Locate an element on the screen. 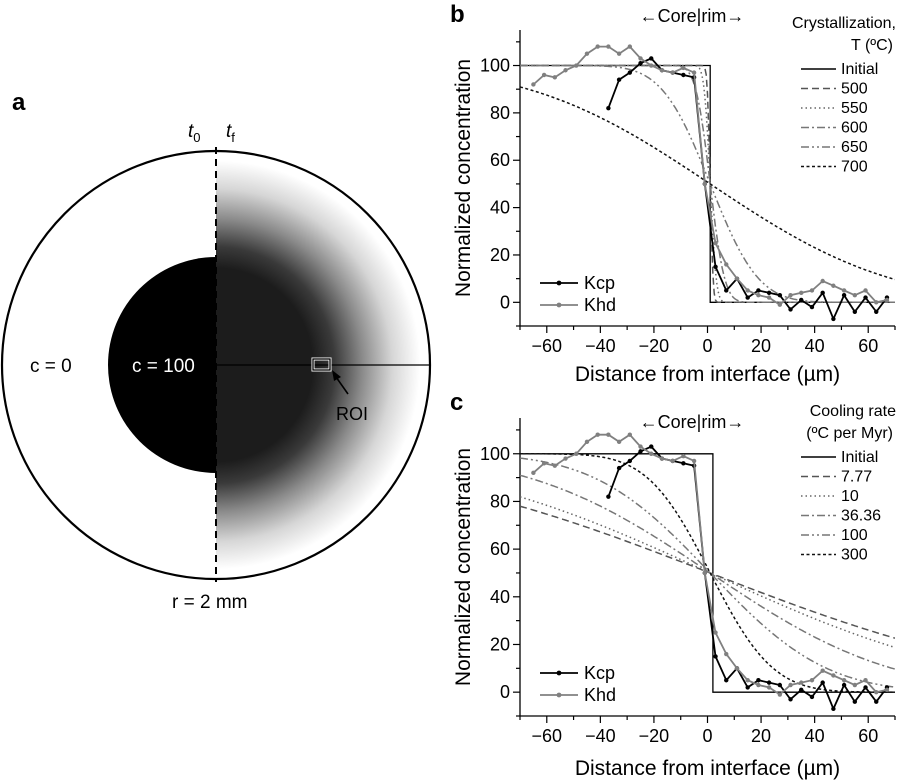  legend-entry-Initial: Initial is located at coordinates (859, 69).